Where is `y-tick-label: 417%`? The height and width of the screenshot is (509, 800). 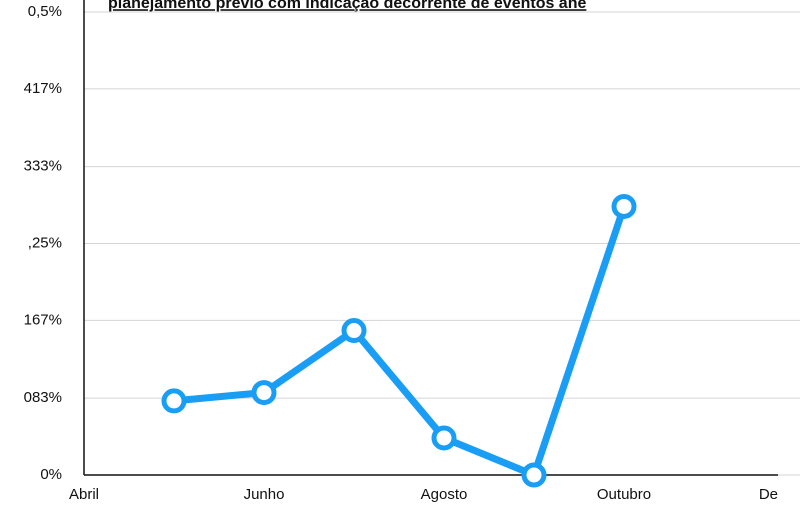 y-tick-label: 417% is located at coordinates (43, 88).